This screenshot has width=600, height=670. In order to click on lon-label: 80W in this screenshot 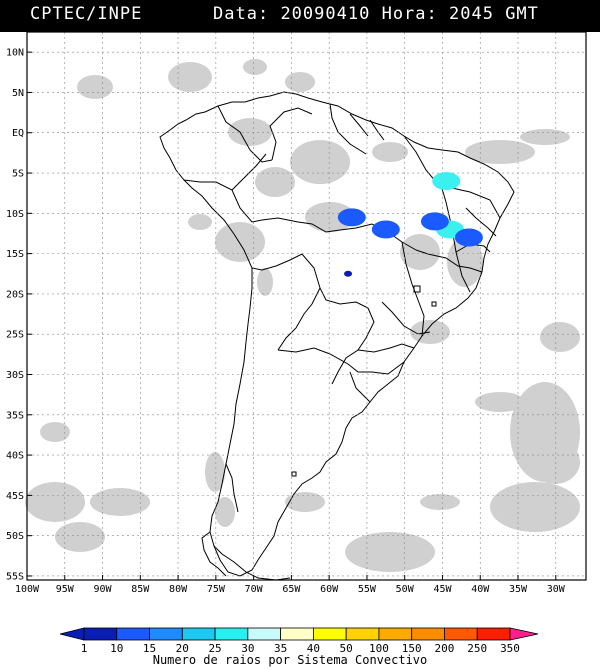, I will do `click(178, 589)`.